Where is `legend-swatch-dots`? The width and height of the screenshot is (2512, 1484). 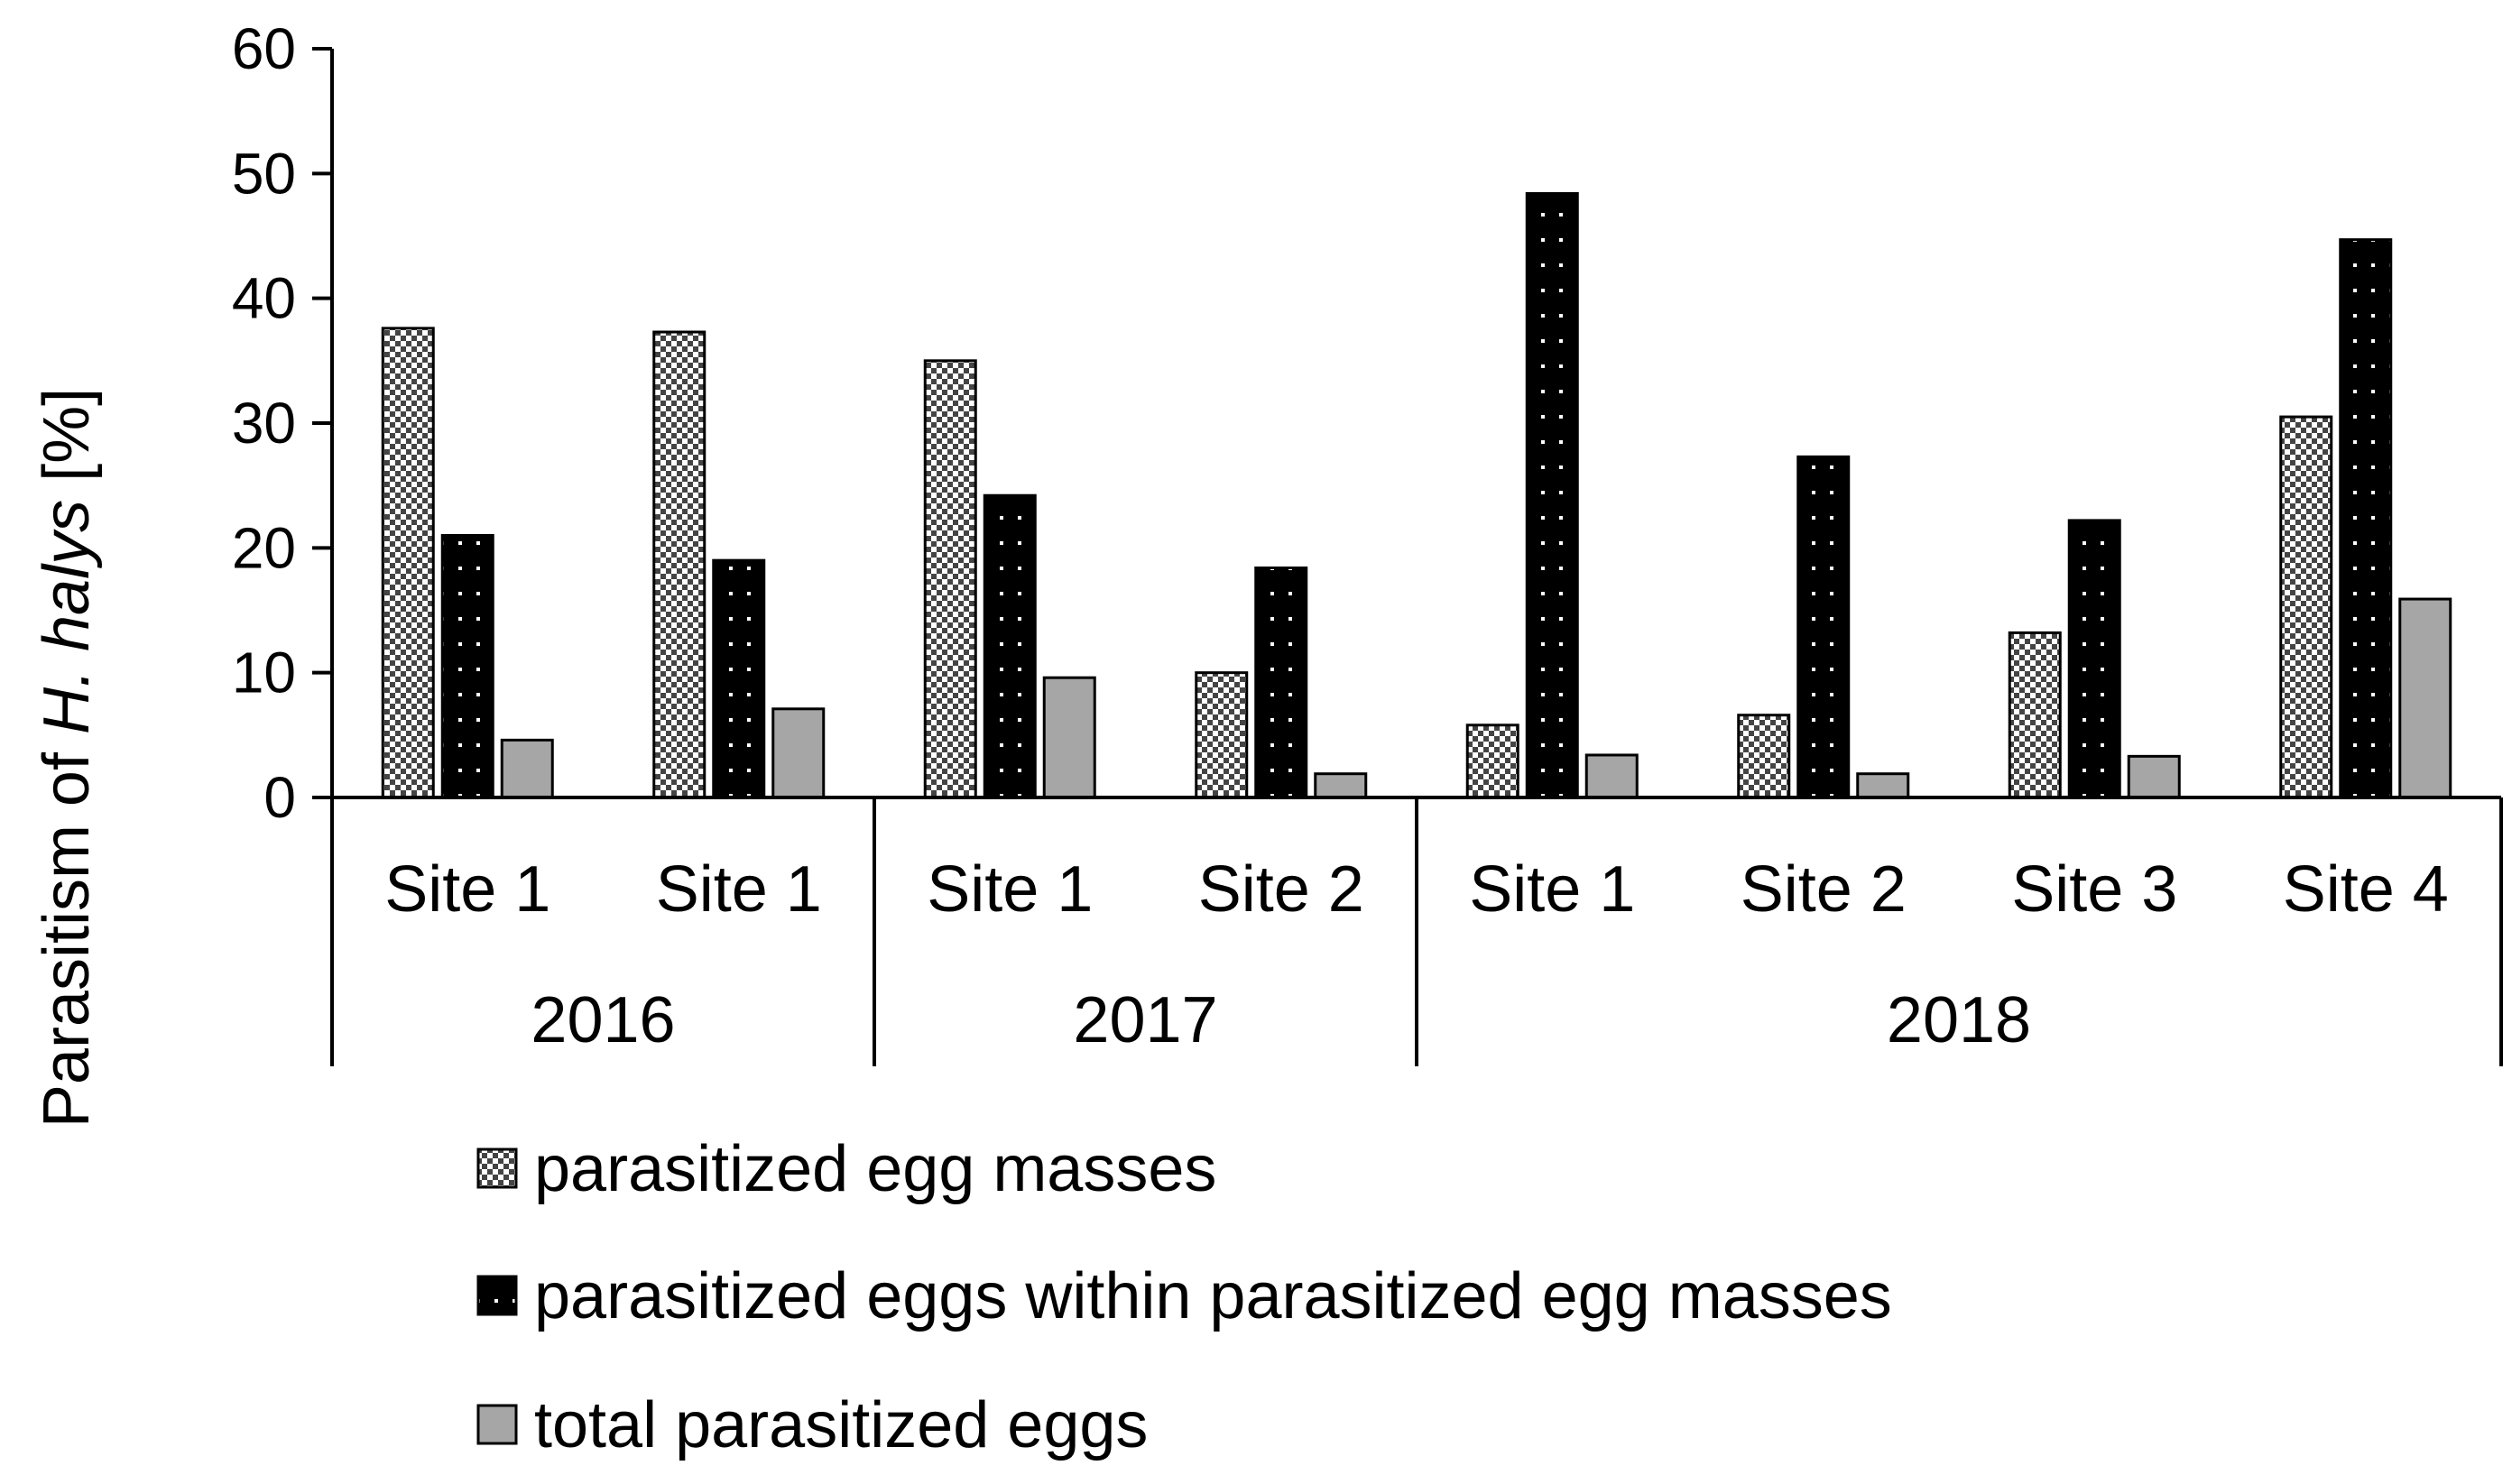
legend-swatch-dots is located at coordinates (497, 1295).